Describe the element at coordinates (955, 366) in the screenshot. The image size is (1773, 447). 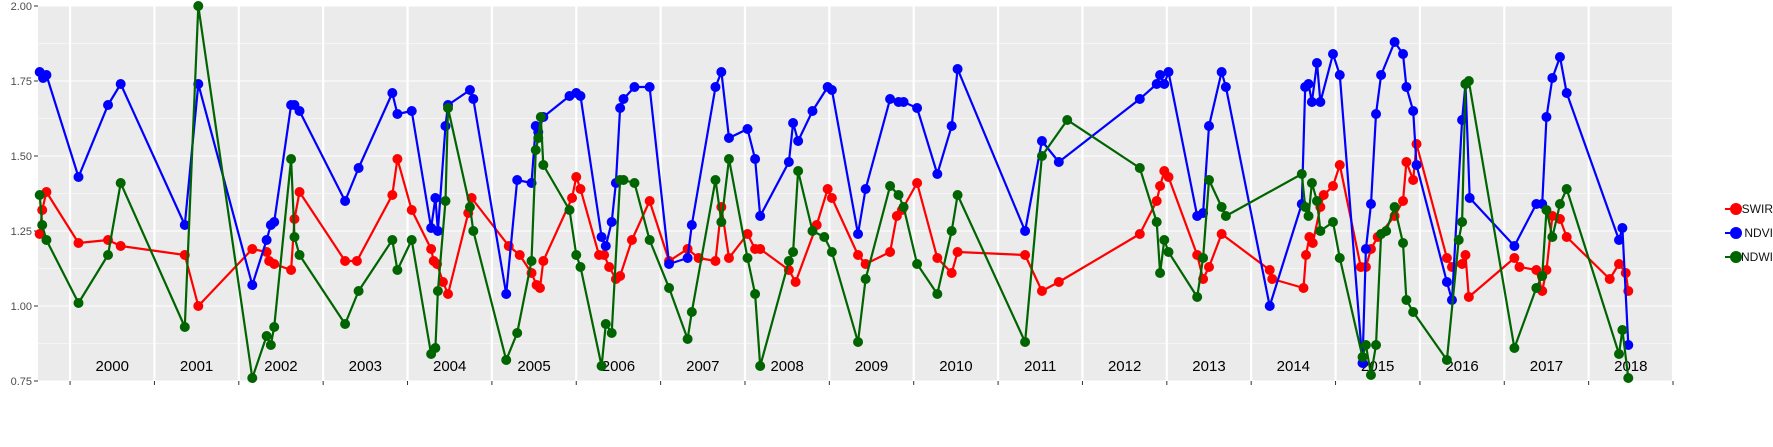
I see `year-label: 2010` at that location.